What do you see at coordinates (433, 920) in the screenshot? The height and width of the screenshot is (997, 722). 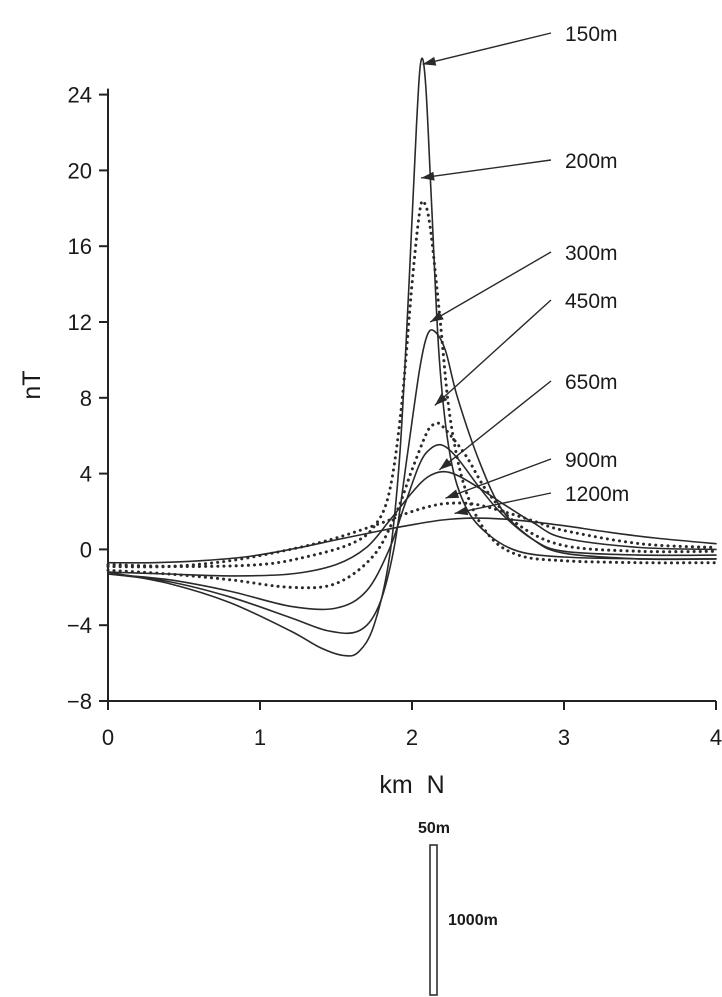 I see `scale-bar-rect` at bounding box center [433, 920].